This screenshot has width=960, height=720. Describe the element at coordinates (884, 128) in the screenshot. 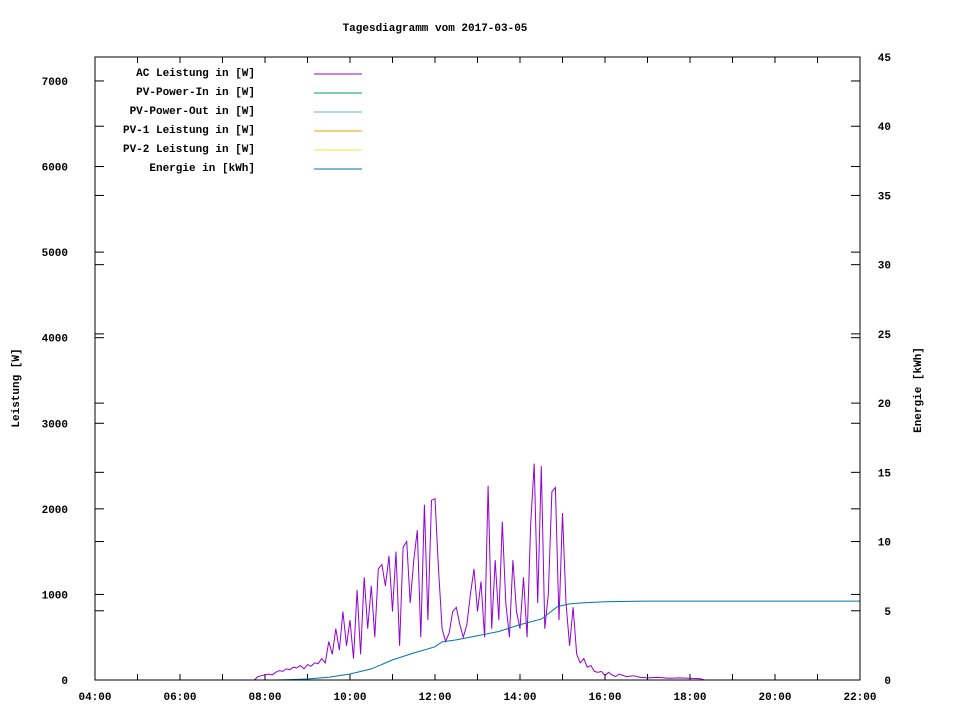

I see `y2-tick-label: 40` at that location.